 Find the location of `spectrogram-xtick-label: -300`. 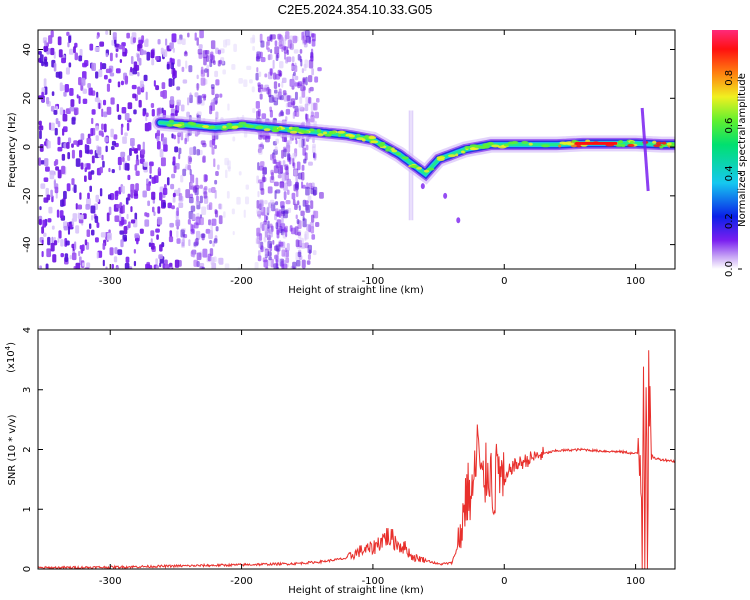

spectrogram-xtick-label: -300 is located at coordinates (110, 281).